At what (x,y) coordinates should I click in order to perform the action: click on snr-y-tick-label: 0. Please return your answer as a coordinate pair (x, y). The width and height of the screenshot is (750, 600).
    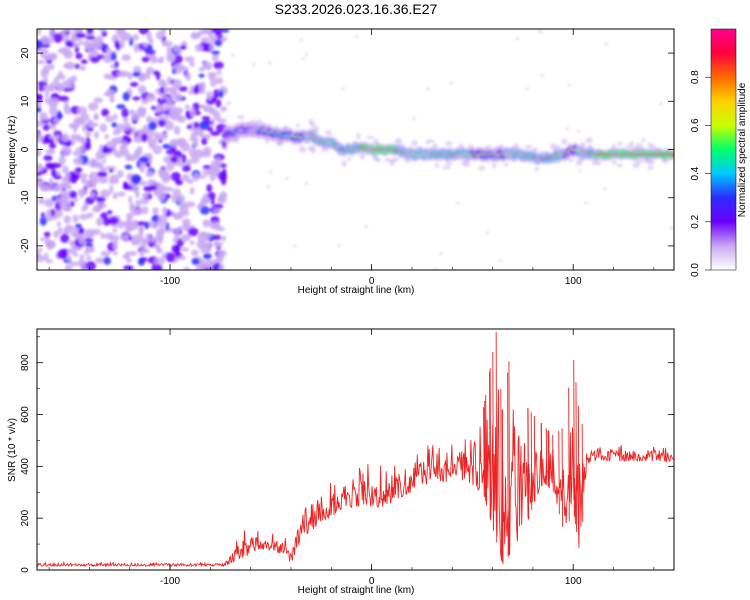
    Looking at the image, I should click on (25, 570).